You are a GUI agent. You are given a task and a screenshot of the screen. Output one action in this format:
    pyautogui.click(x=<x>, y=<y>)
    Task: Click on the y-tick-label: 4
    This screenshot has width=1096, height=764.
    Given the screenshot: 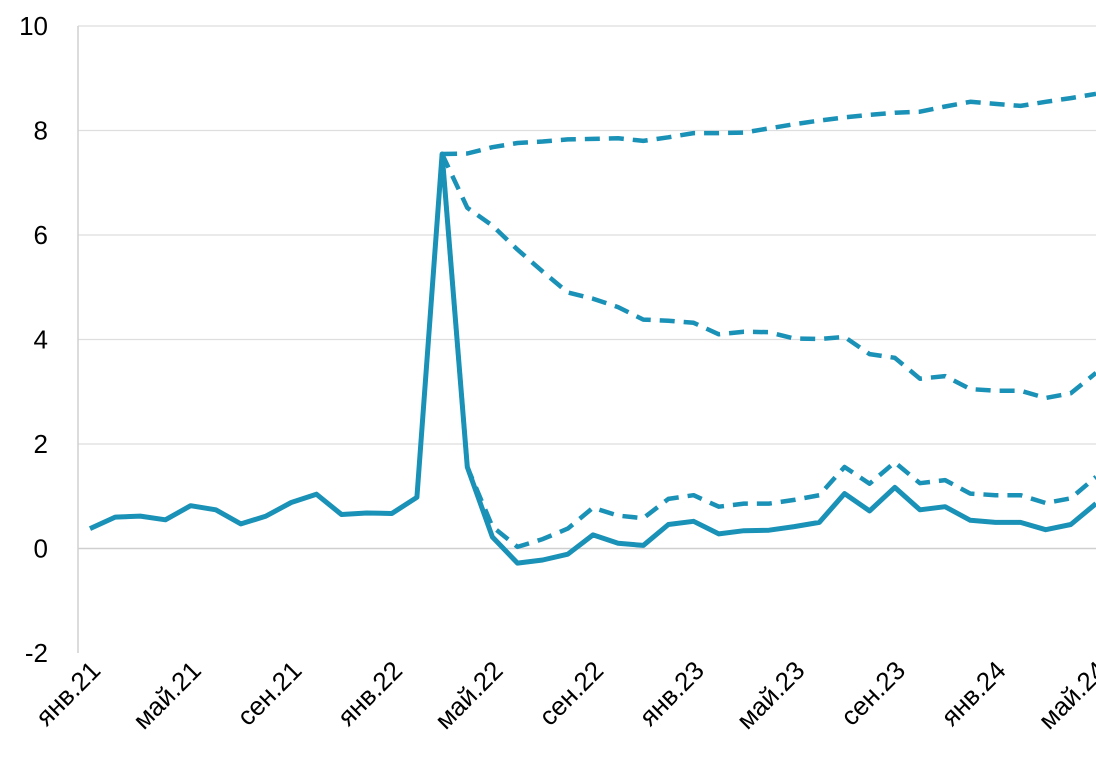 What is the action you would take?
    pyautogui.click(x=41, y=340)
    